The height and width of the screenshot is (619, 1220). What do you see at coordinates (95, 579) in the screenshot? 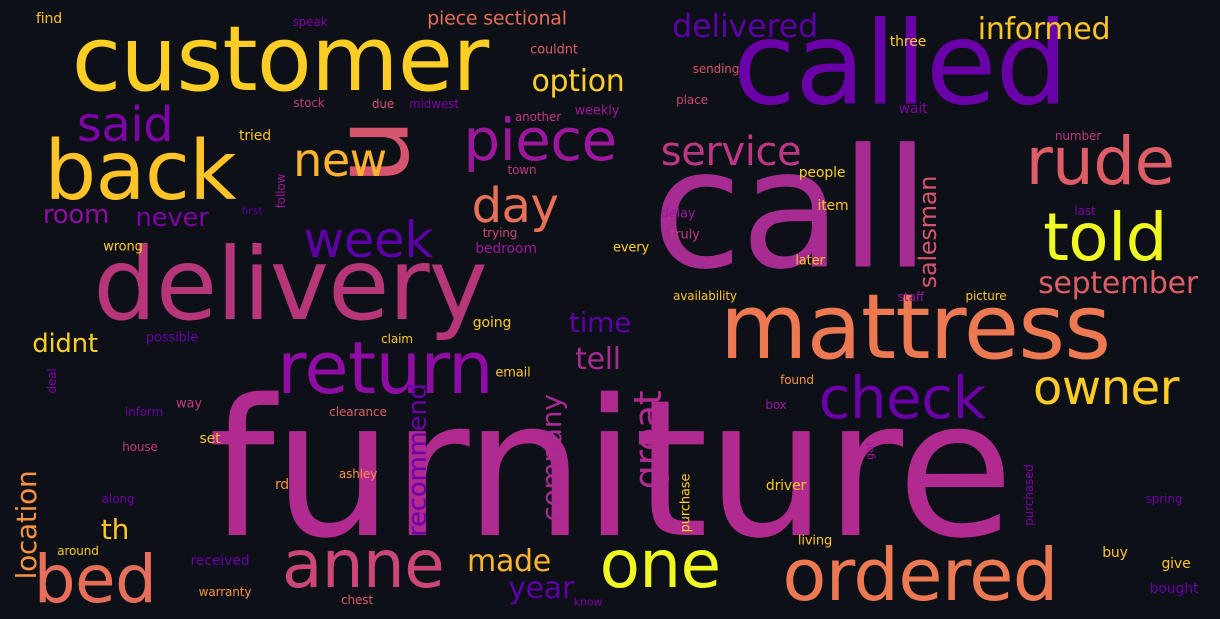
I see `word-bed: bed` at bounding box center [95, 579].